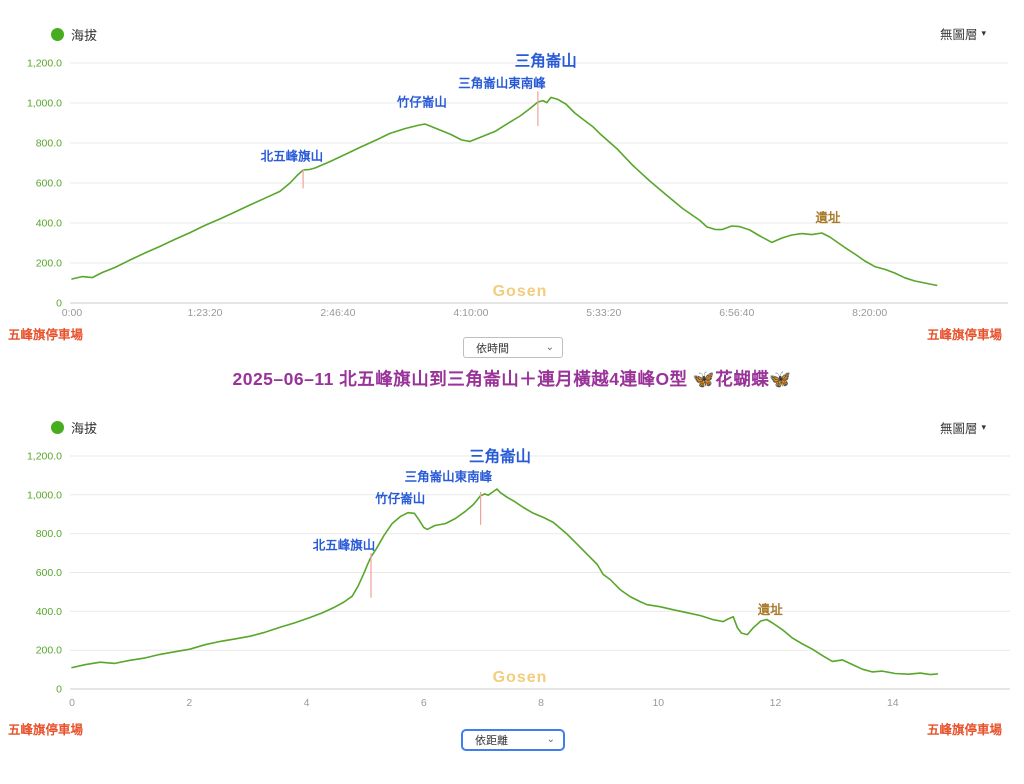 This screenshot has width=1024, height=784. Describe the element at coordinates (658, 703) in the screenshot. I see `x-tick-label: 10` at that location.